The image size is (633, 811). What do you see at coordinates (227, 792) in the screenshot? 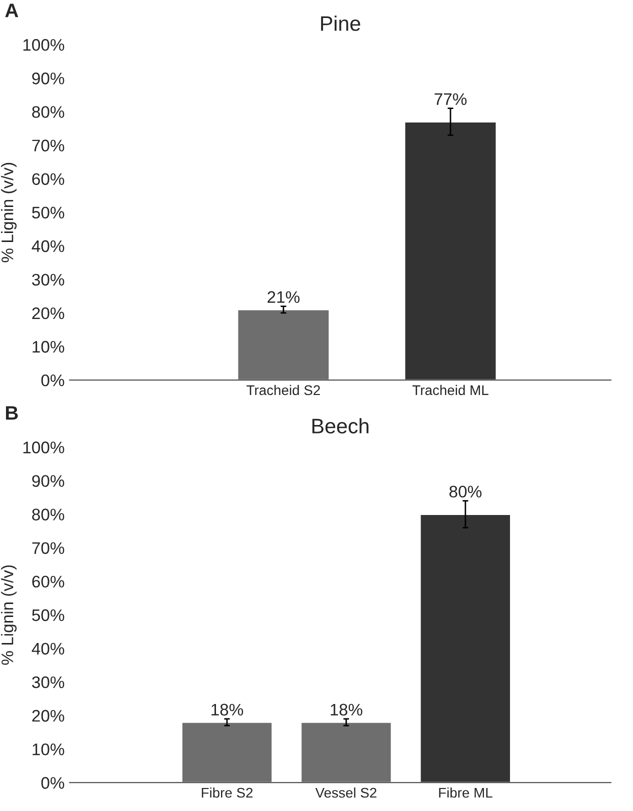
I see `x-tick-label: Fibre S2` at bounding box center [227, 792].